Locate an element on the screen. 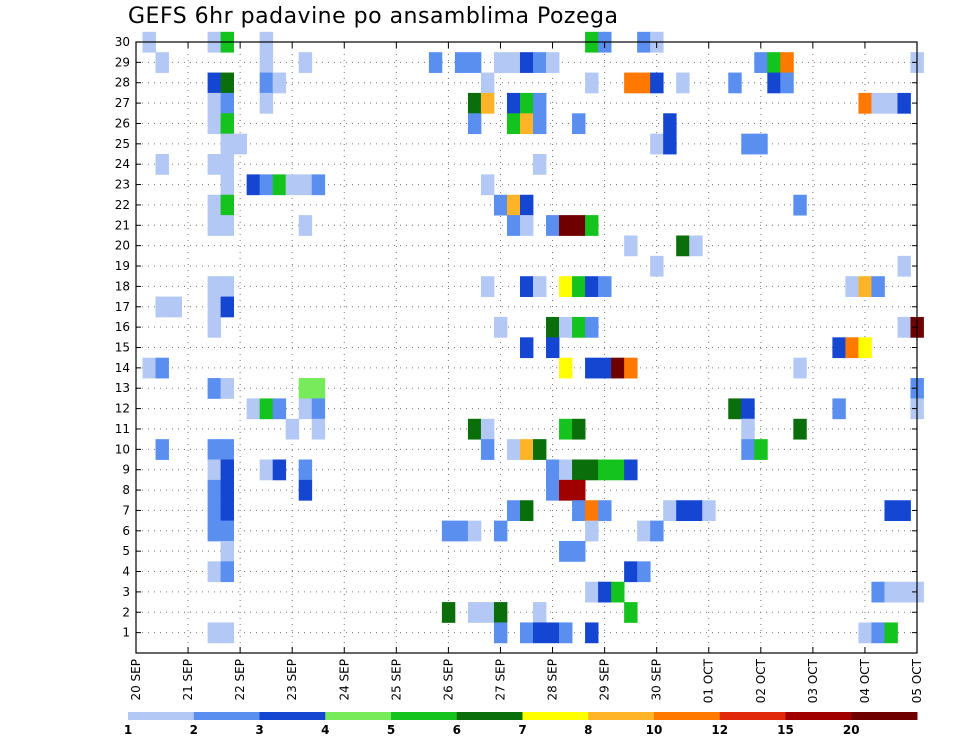 The height and width of the screenshot is (742, 960). x-tick-label: 22 SEP is located at coordinates (240, 680).